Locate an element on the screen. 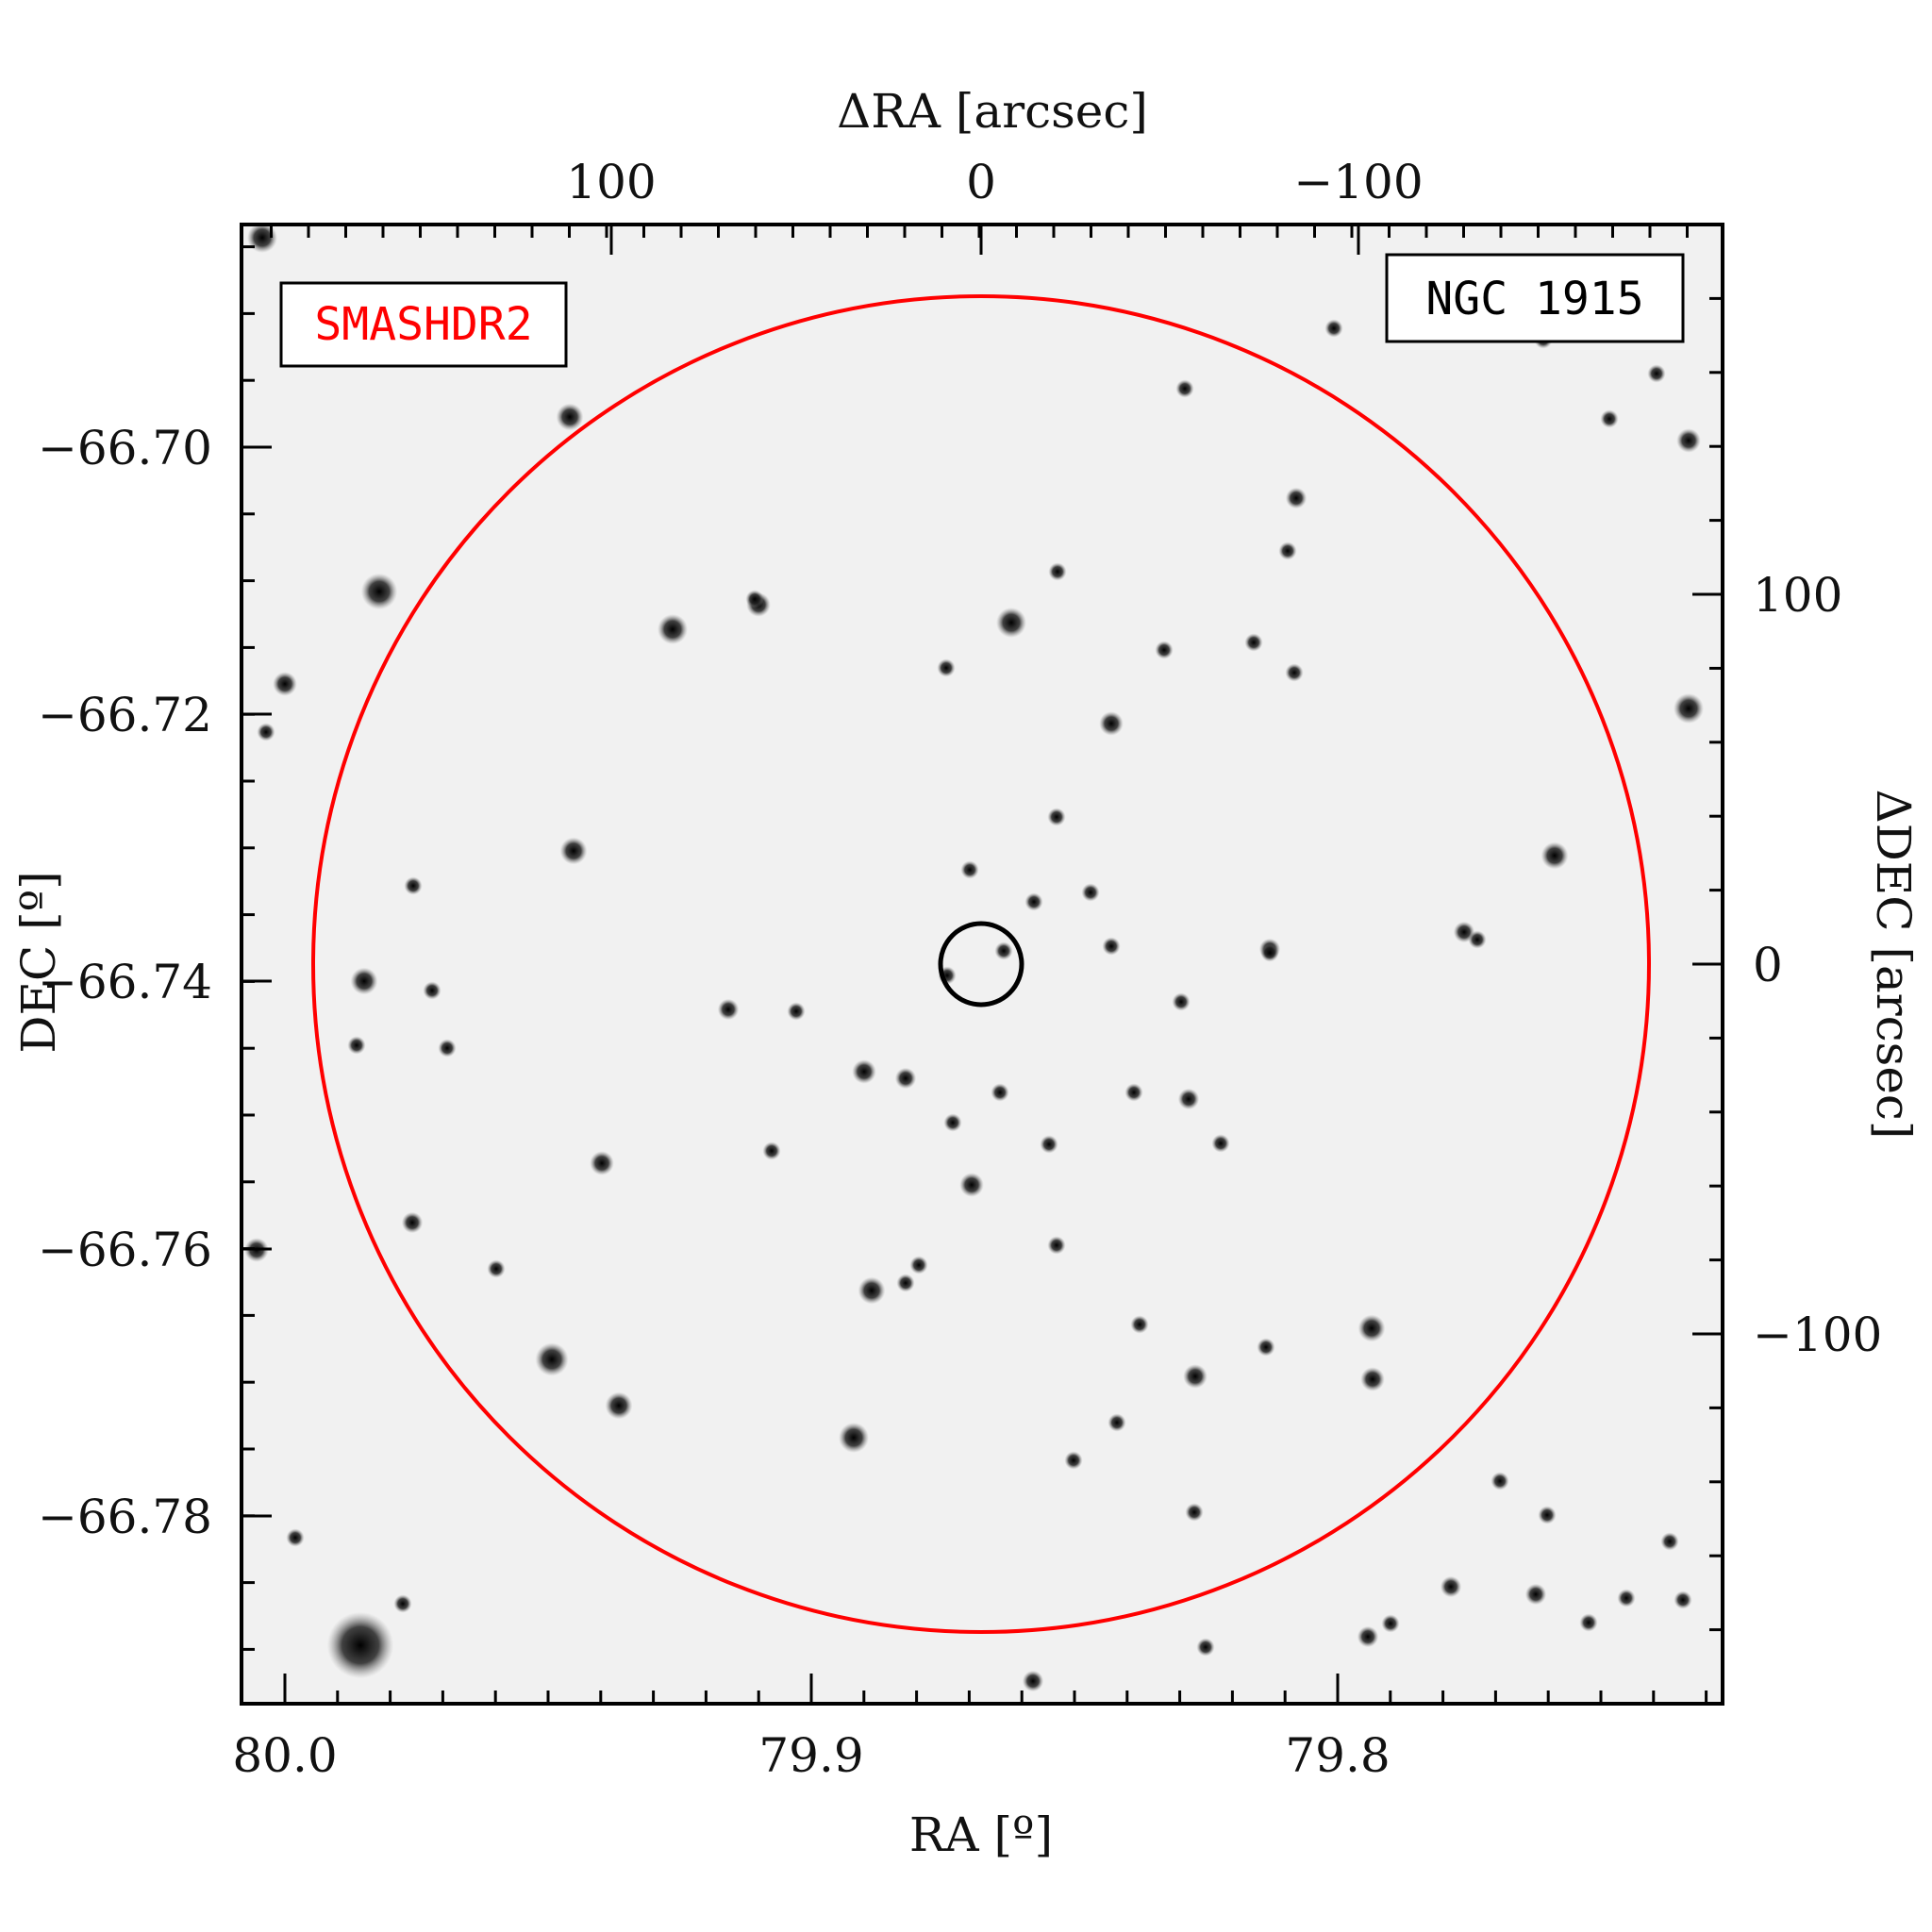 The width and height of the screenshot is (1932, 1932). top-axis-title: ΔRA [arcsec] is located at coordinates (993, 111).